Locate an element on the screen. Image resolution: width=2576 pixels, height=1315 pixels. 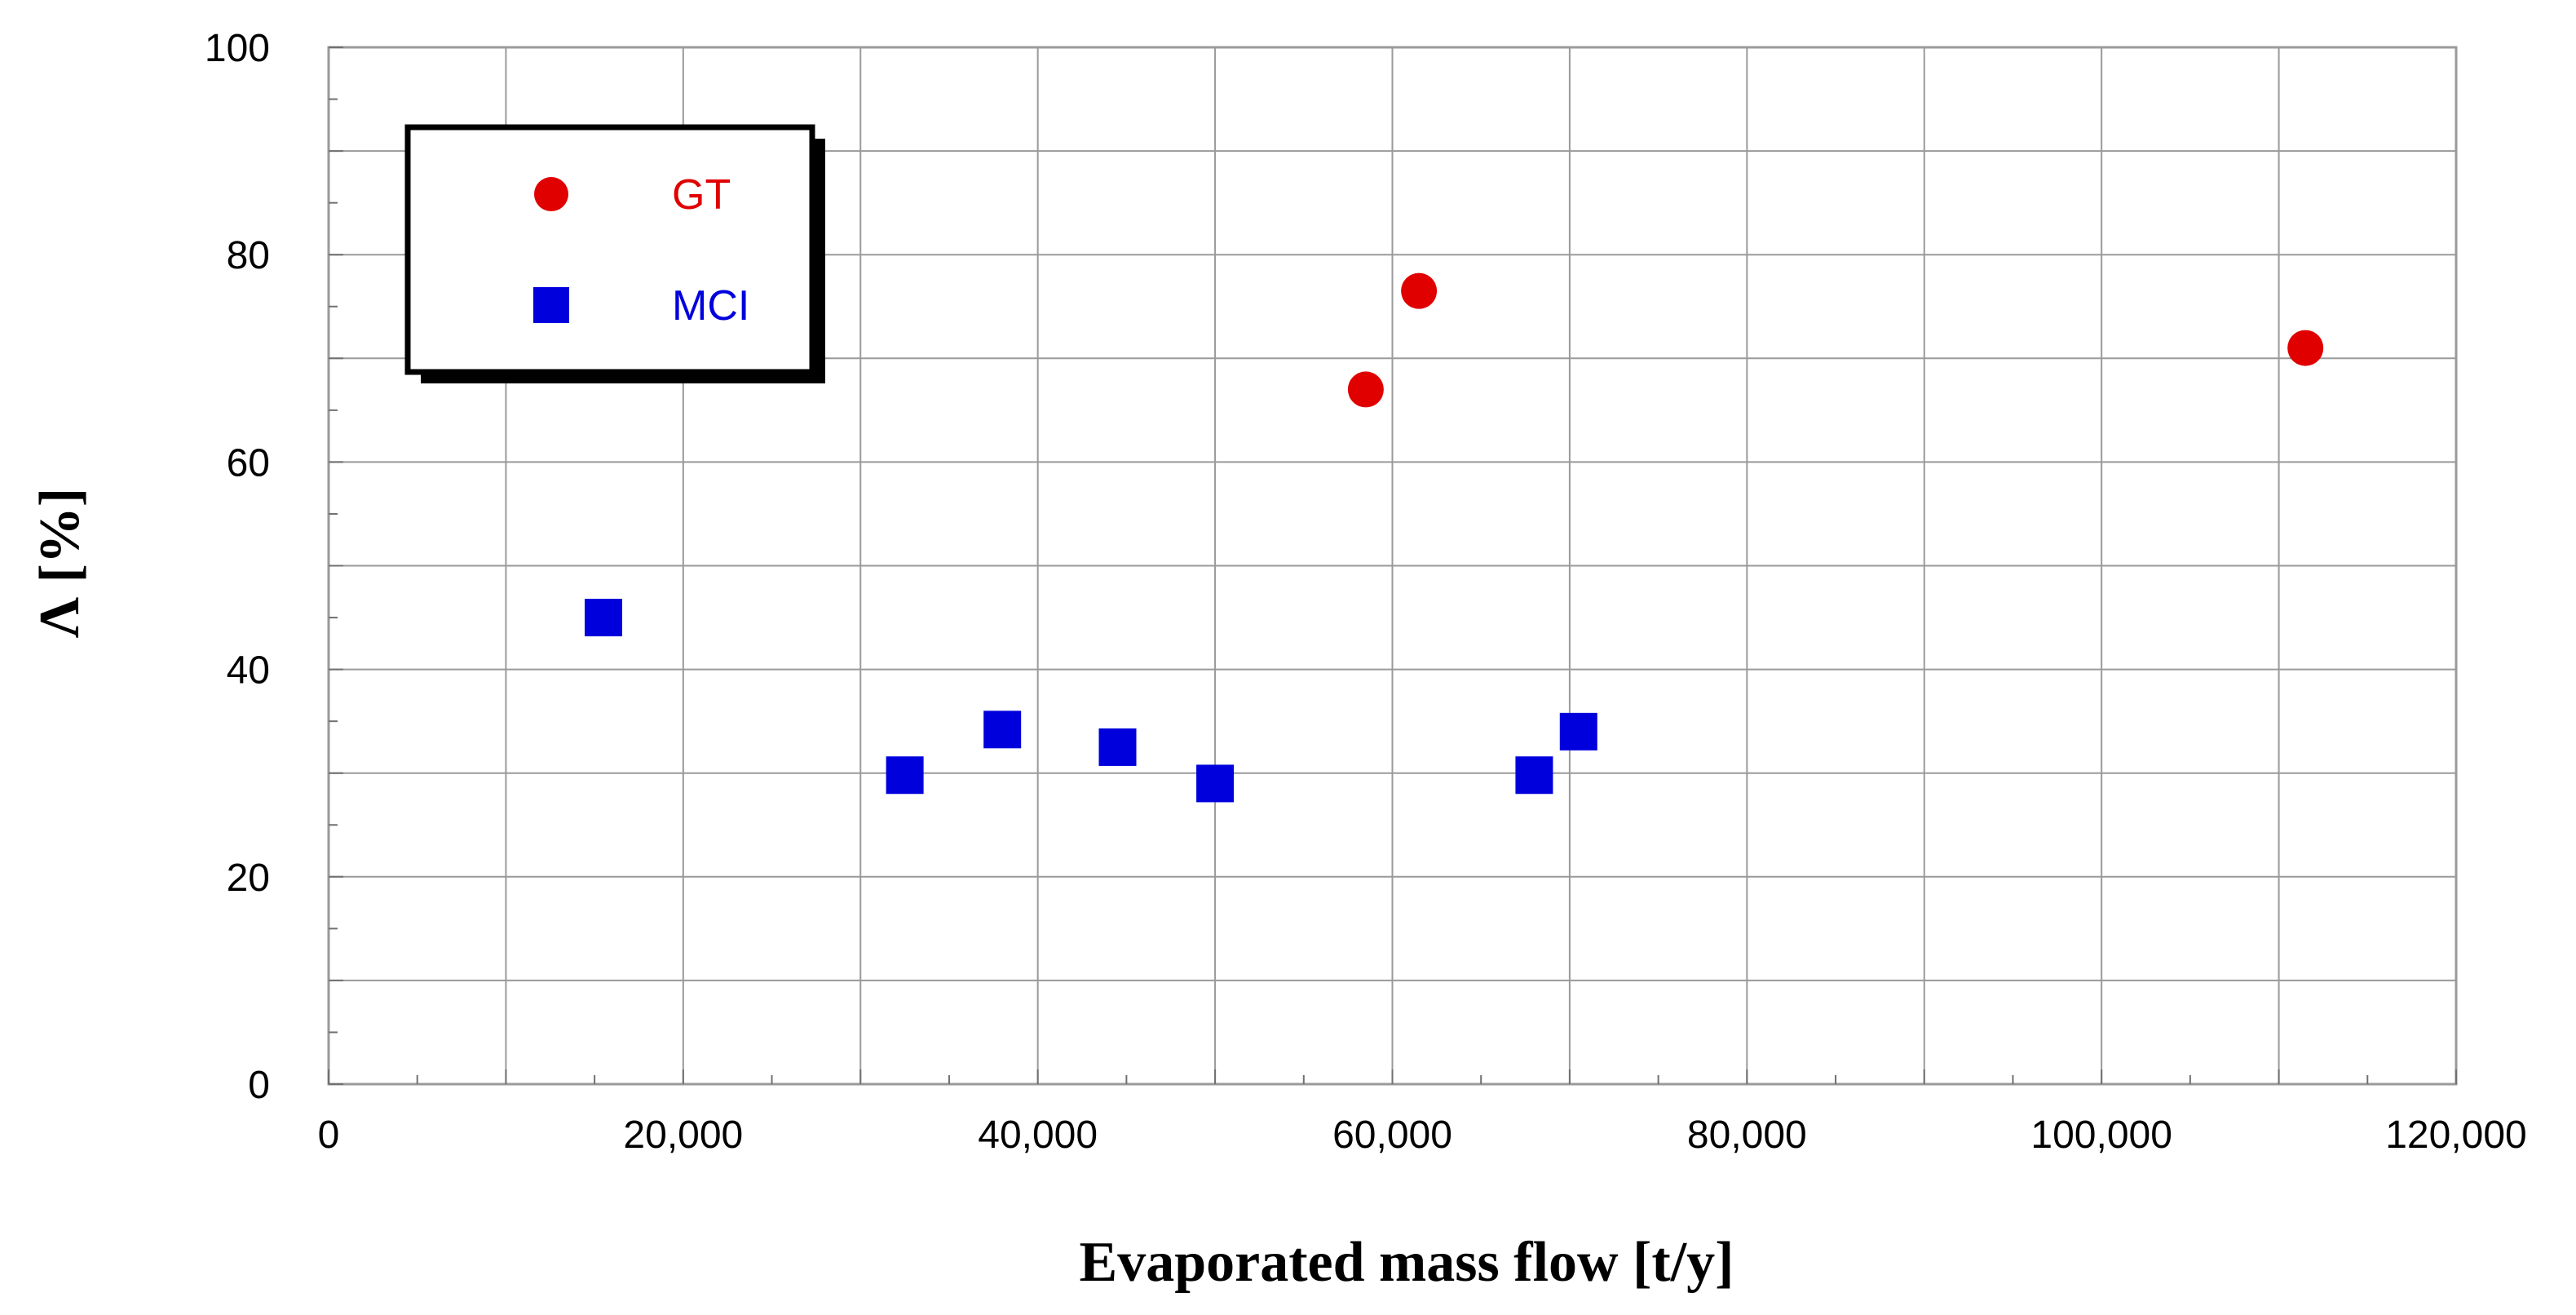
x-tick-label: 40,000 is located at coordinates (1038, 1135).